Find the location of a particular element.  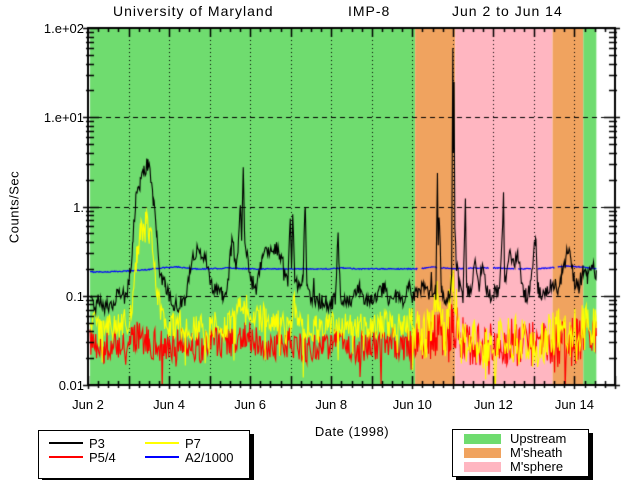

x-tick-label: Jun 12 is located at coordinates (493, 404).